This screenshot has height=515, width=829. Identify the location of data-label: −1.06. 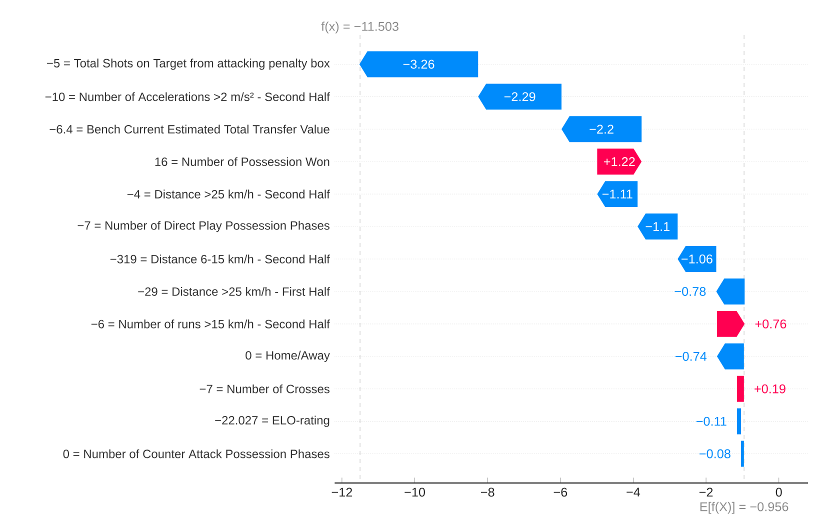
(697, 259).